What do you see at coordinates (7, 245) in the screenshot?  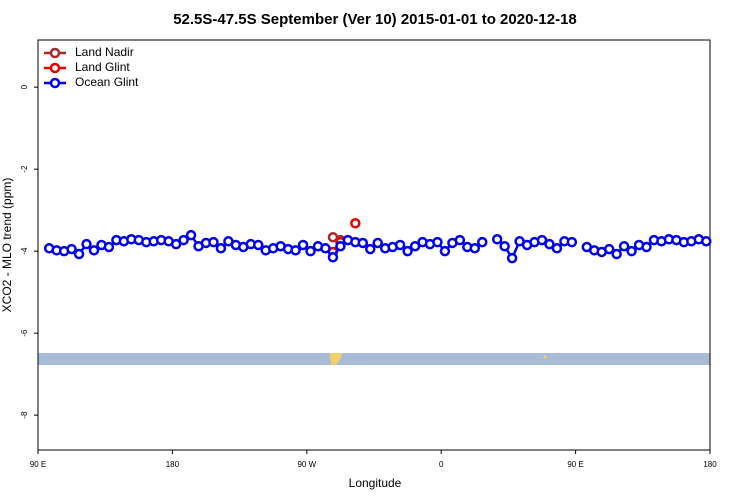 I see `y-axis-label: XCO2 - MLO trend (ppm)` at bounding box center [7, 245].